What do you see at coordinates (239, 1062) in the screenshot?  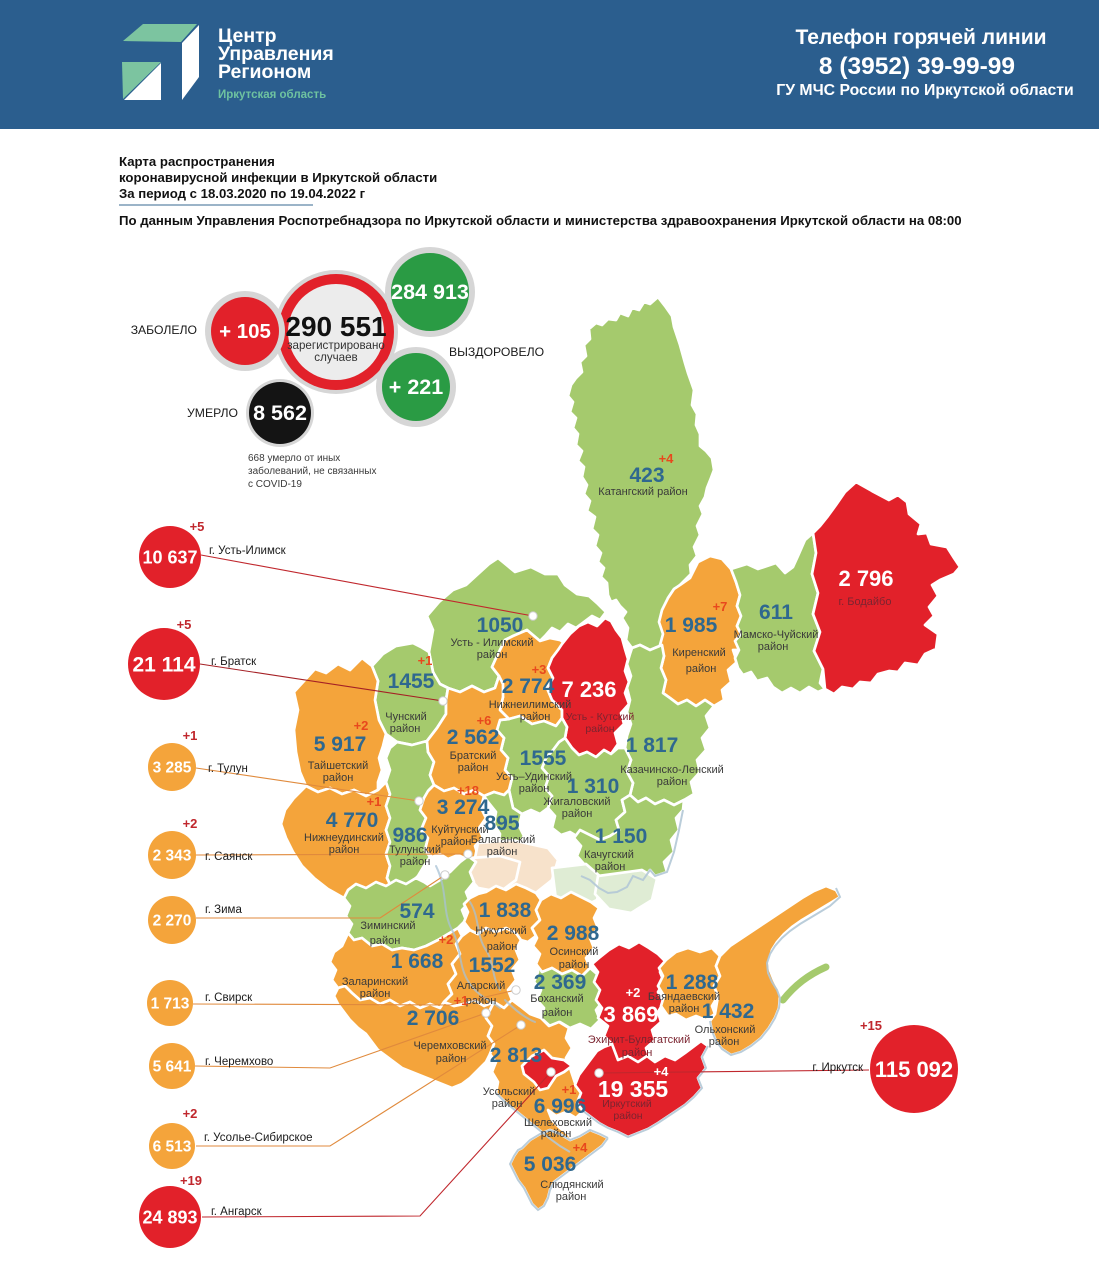 I see `svg-text: г. Черемхово` at bounding box center [239, 1062].